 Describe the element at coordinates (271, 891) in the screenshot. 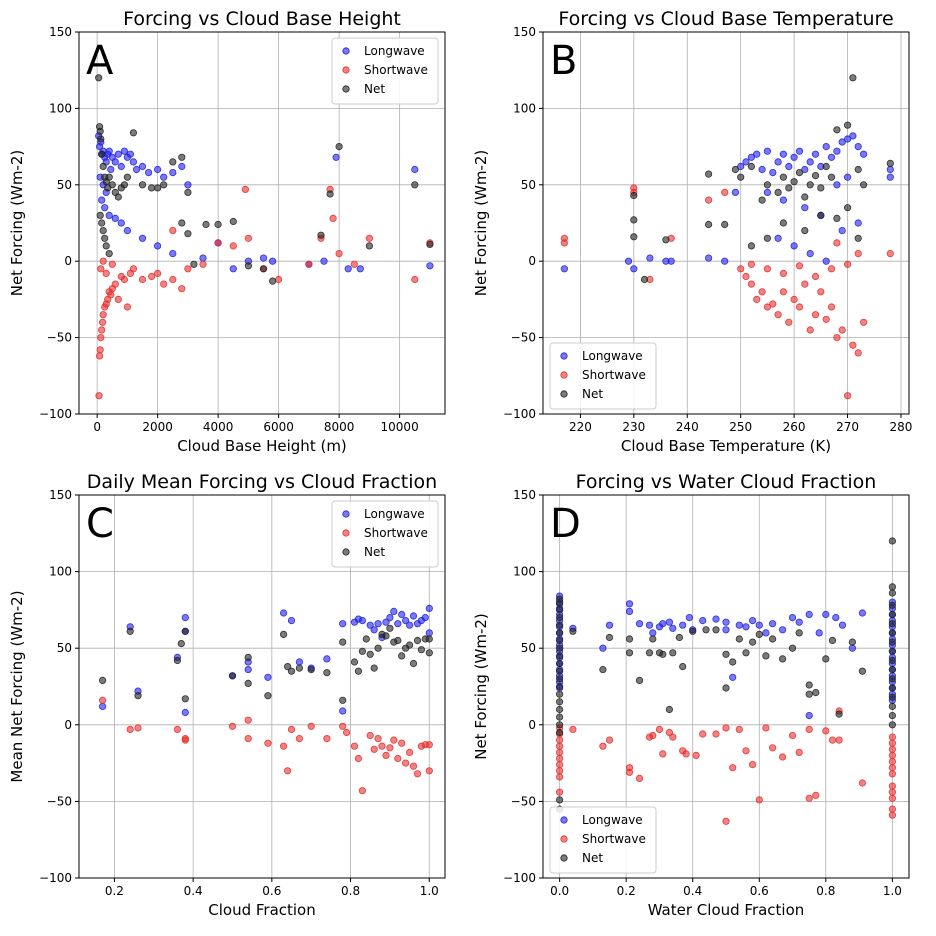

I see `x-tick-label: 0.6` at that location.